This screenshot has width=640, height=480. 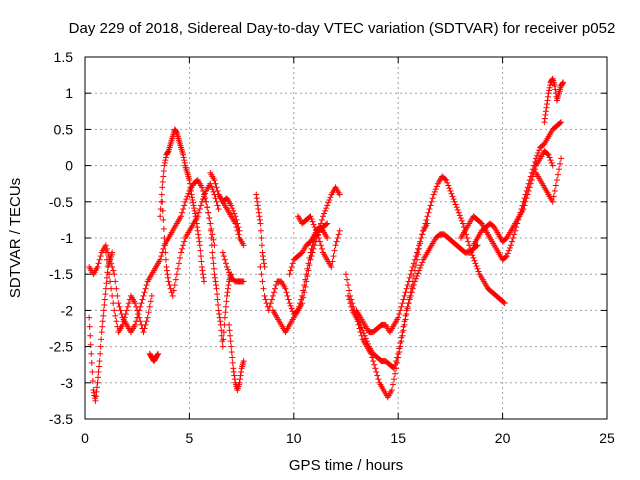 What do you see at coordinates (15, 238) in the screenshot?
I see `y-axis-label: SDTVAR / TECUs` at bounding box center [15, 238].